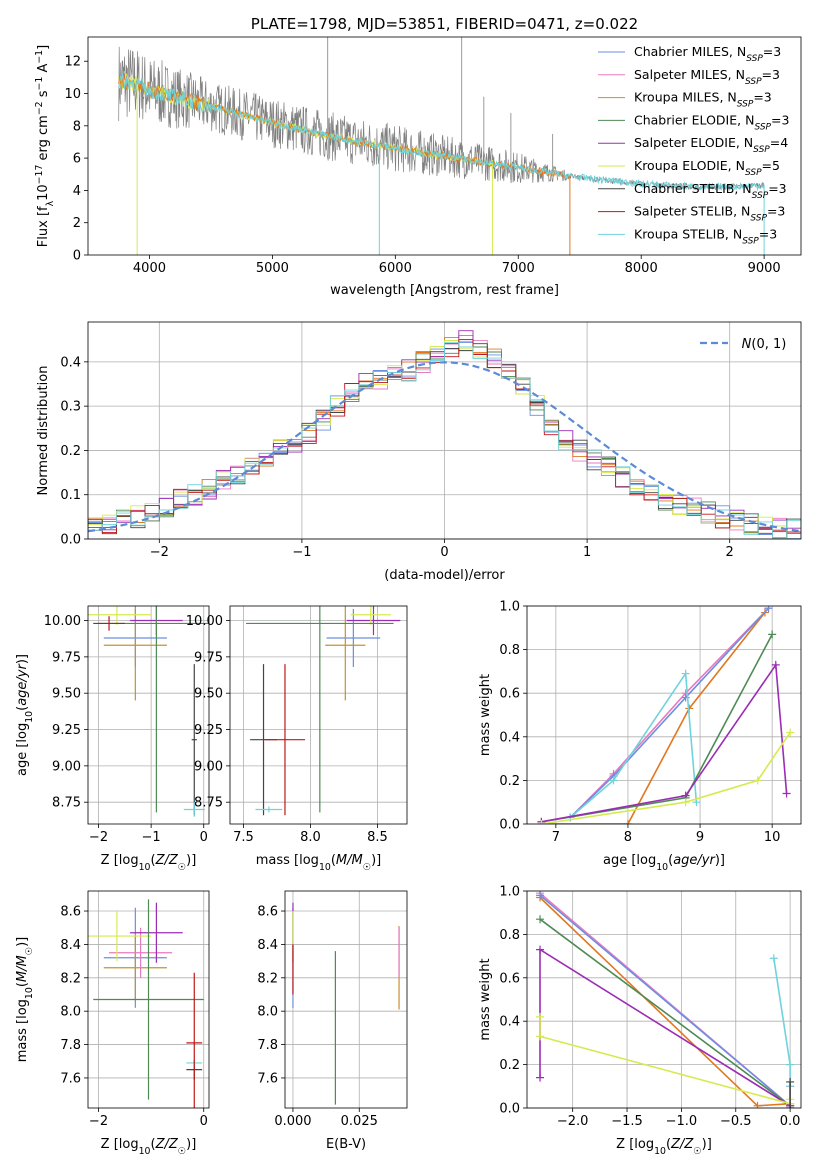  Describe the element at coordinates (685, 802) in the screenshot. I see `age_weight-marker-kroupa_elodie` at that location.